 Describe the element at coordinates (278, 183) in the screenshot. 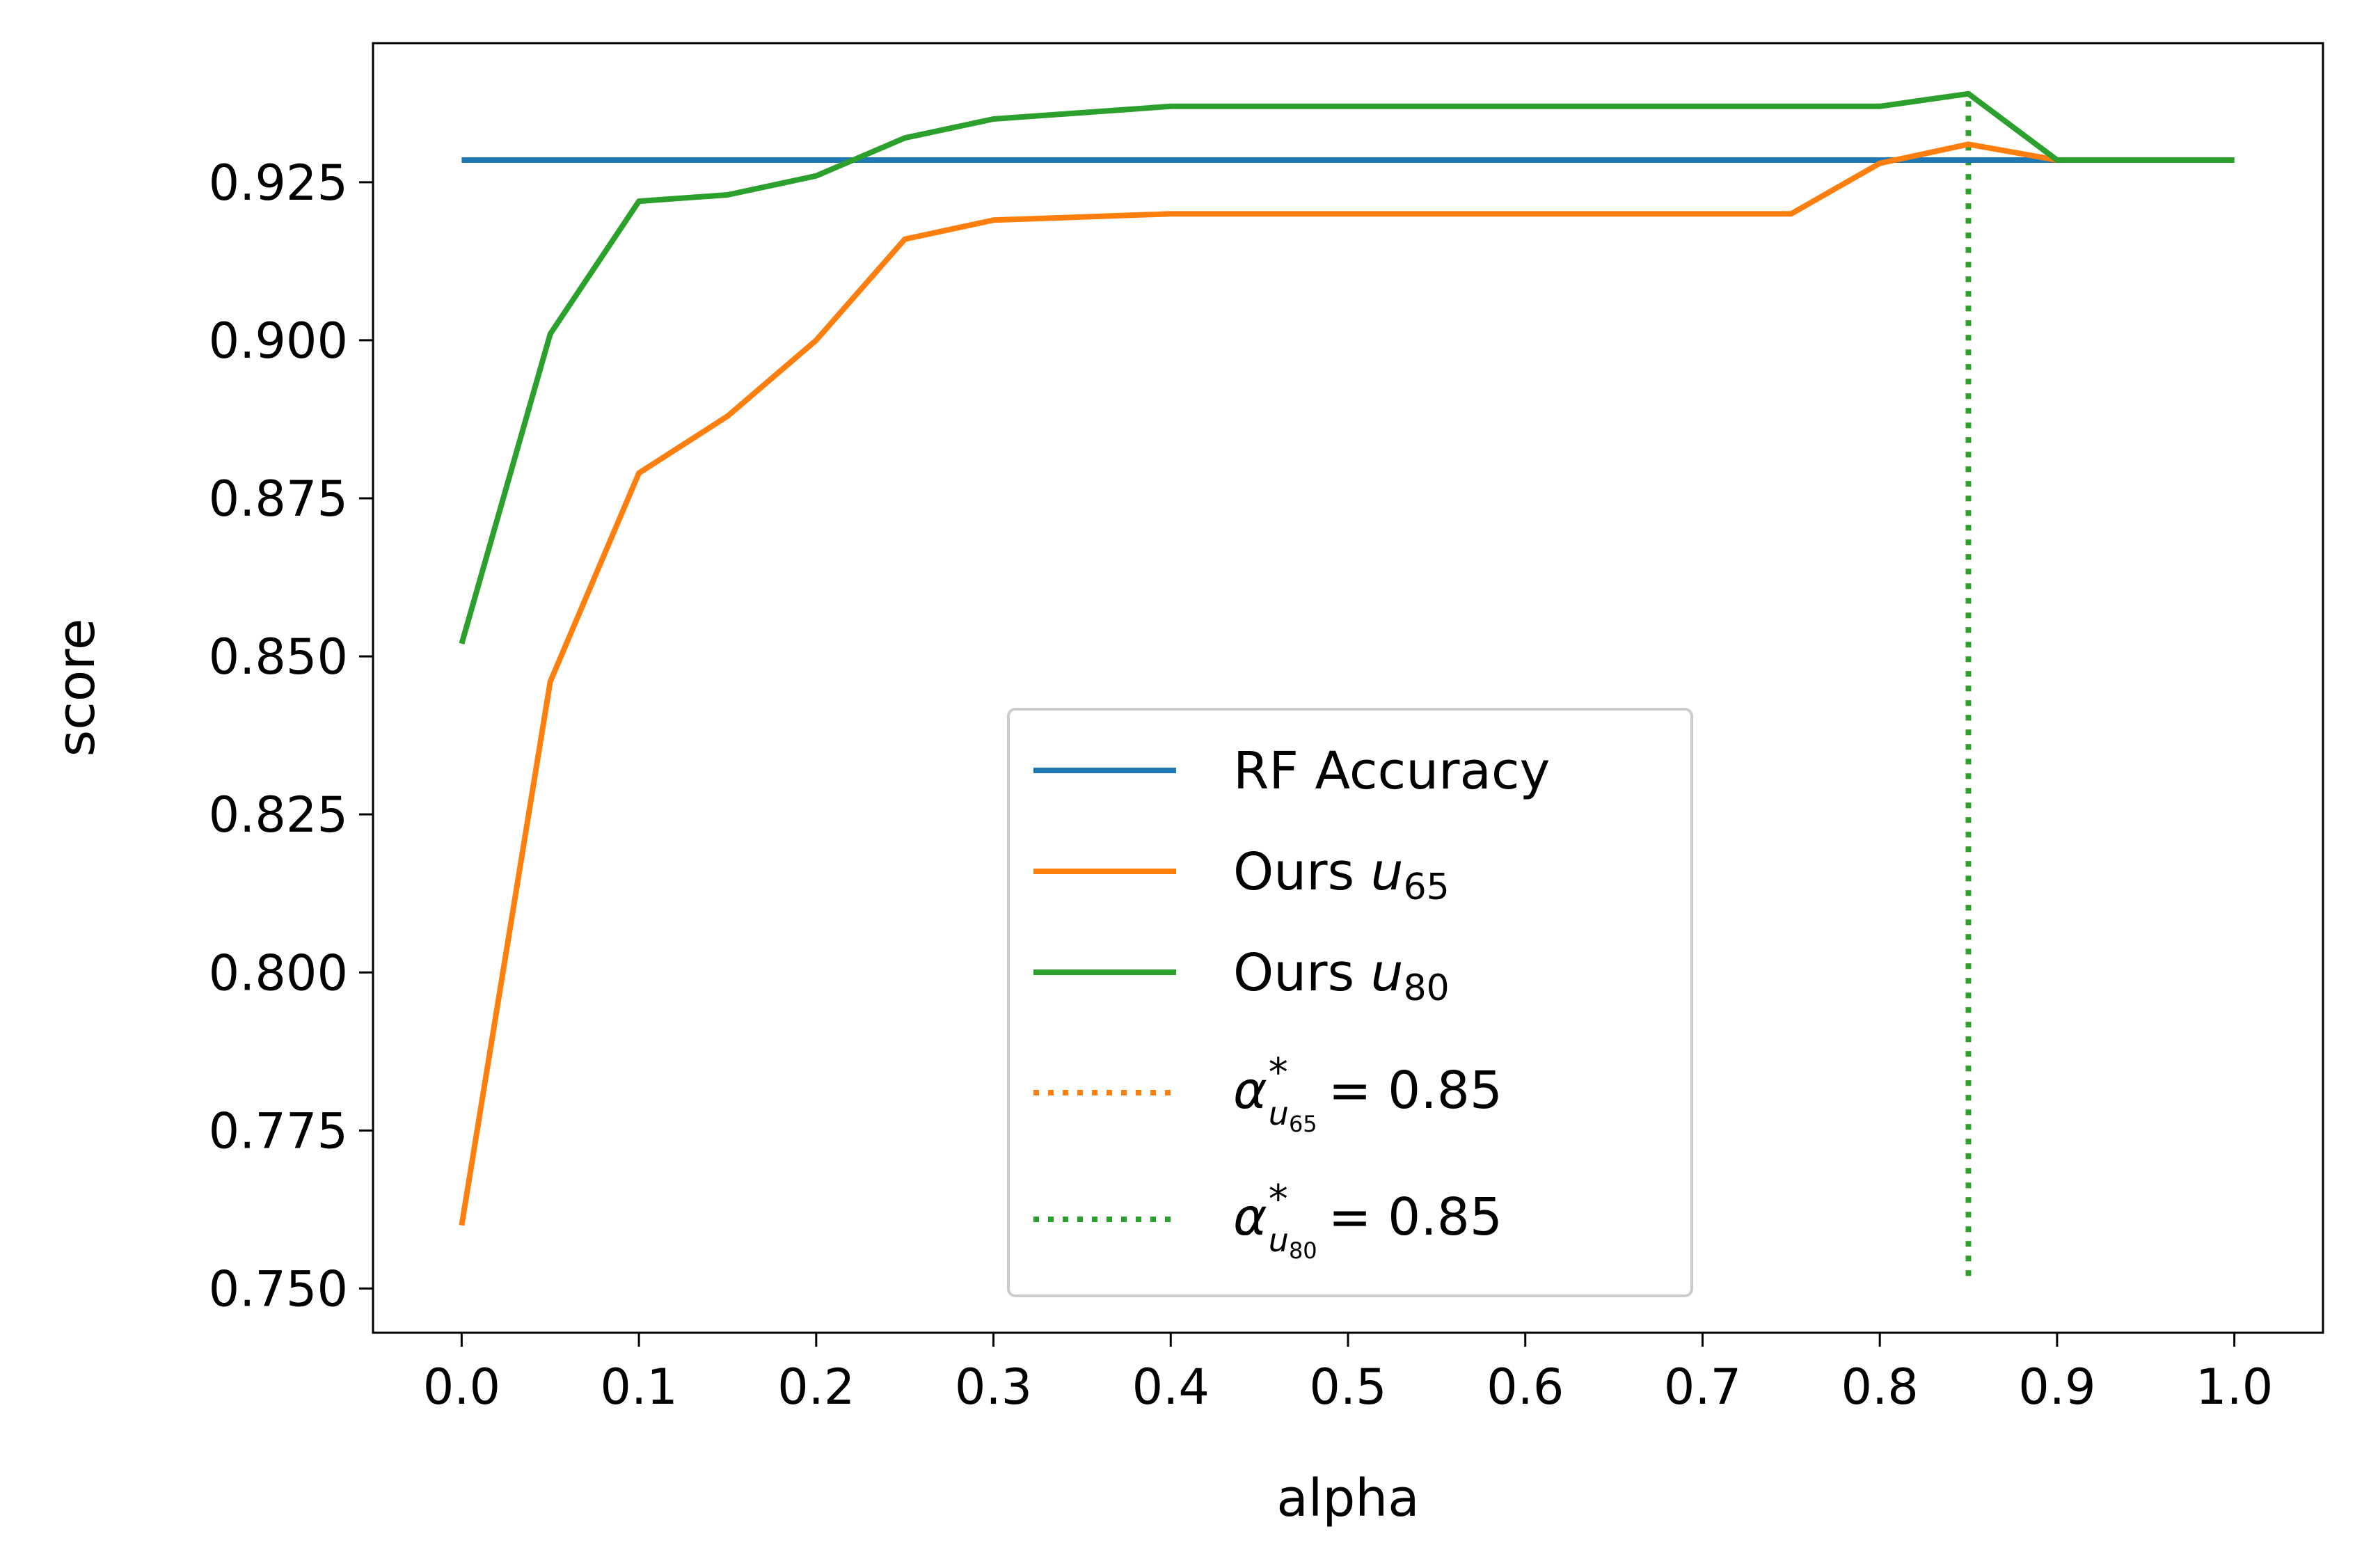

I see `y-tick-label: 0.925` at that location.